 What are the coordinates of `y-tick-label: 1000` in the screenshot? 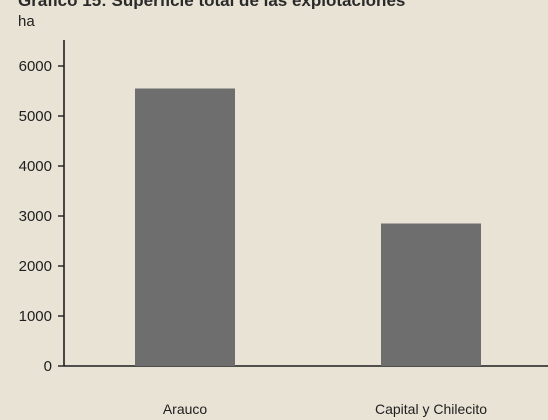 It's located at (35, 316).